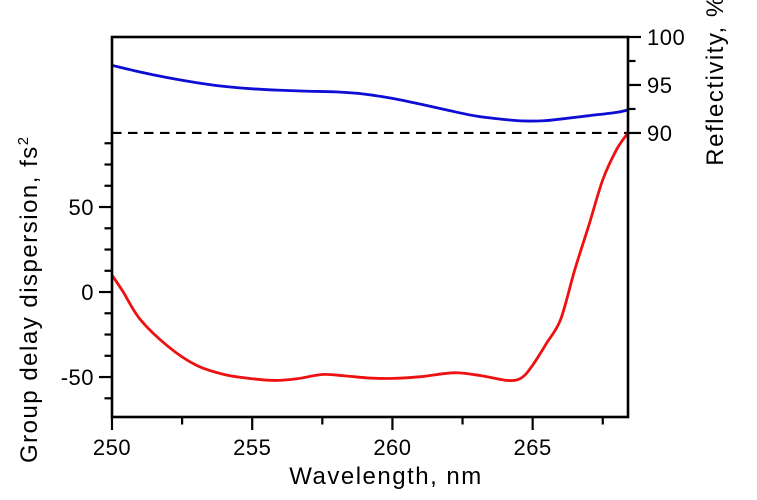 The width and height of the screenshot is (757, 500). I want to click on left-axis-title: Group delay dispersion, fs2, so click(30, 300).